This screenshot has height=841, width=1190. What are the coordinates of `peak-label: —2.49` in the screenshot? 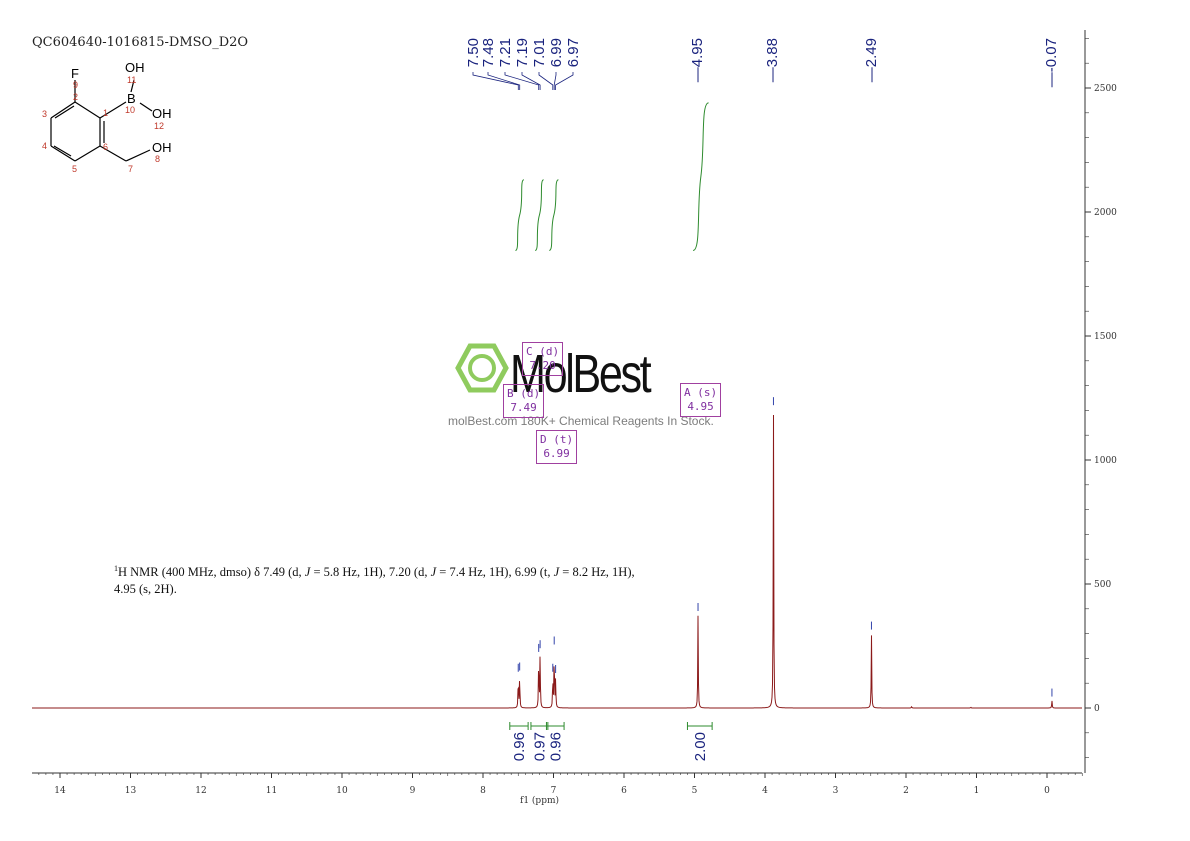 It's located at (871, 60).